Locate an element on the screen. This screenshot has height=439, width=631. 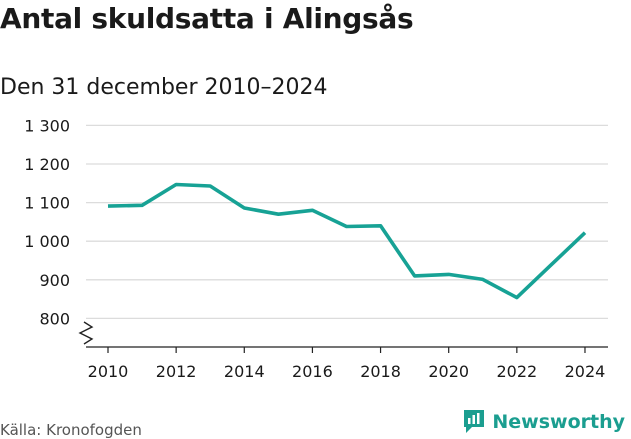
data-point-2018 is located at coordinates (380, 225).